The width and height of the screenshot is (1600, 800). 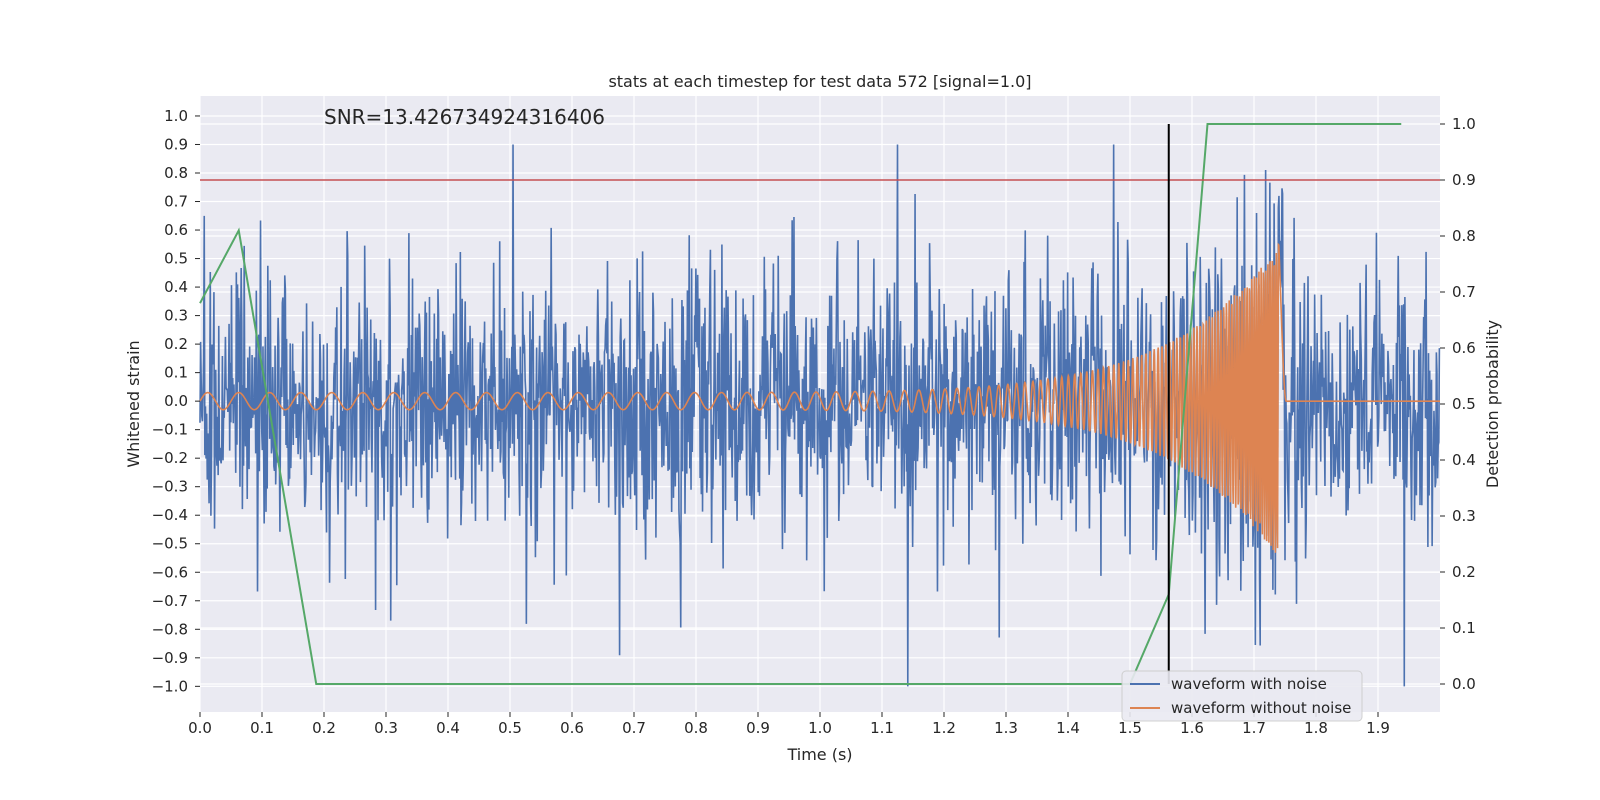 What do you see at coordinates (176, 373) in the screenshot?
I see `y-left-tick-label: 0.1` at bounding box center [176, 373].